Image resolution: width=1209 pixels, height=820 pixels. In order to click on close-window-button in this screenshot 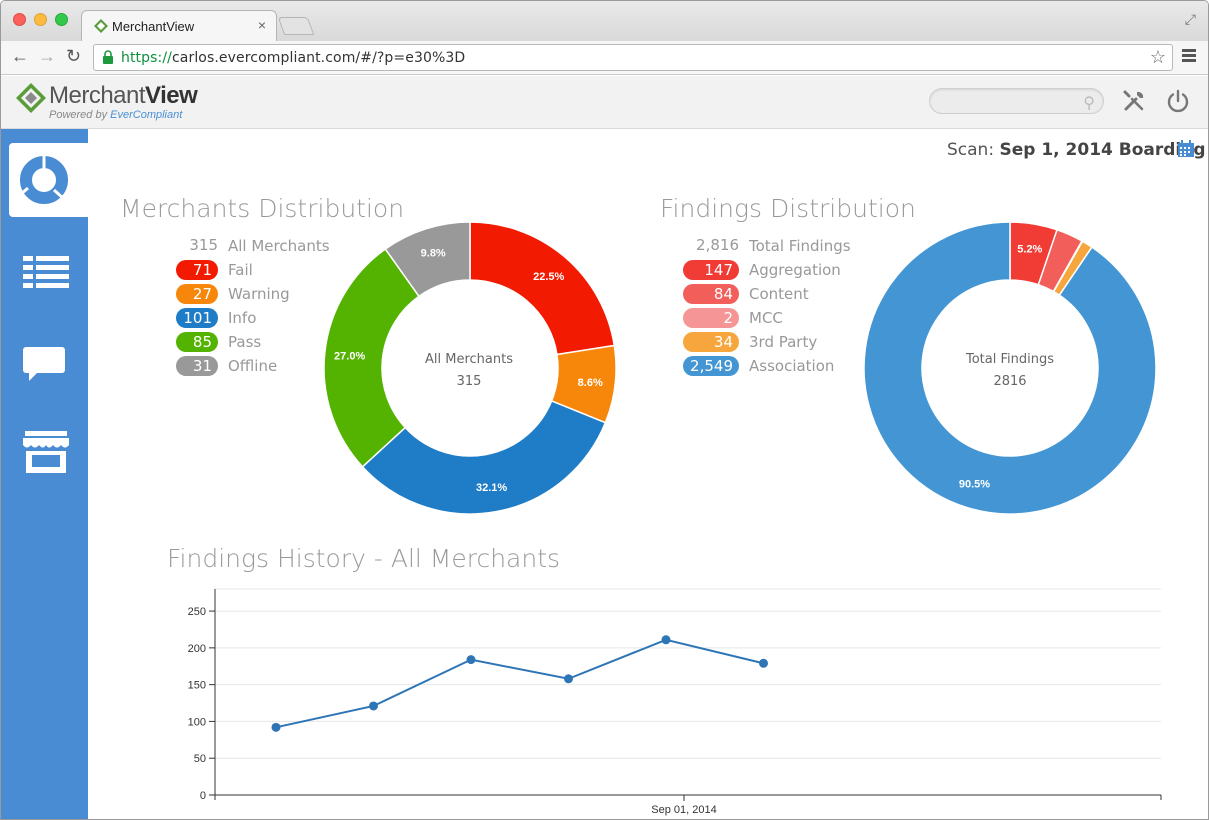, I will do `click(19, 19)`.